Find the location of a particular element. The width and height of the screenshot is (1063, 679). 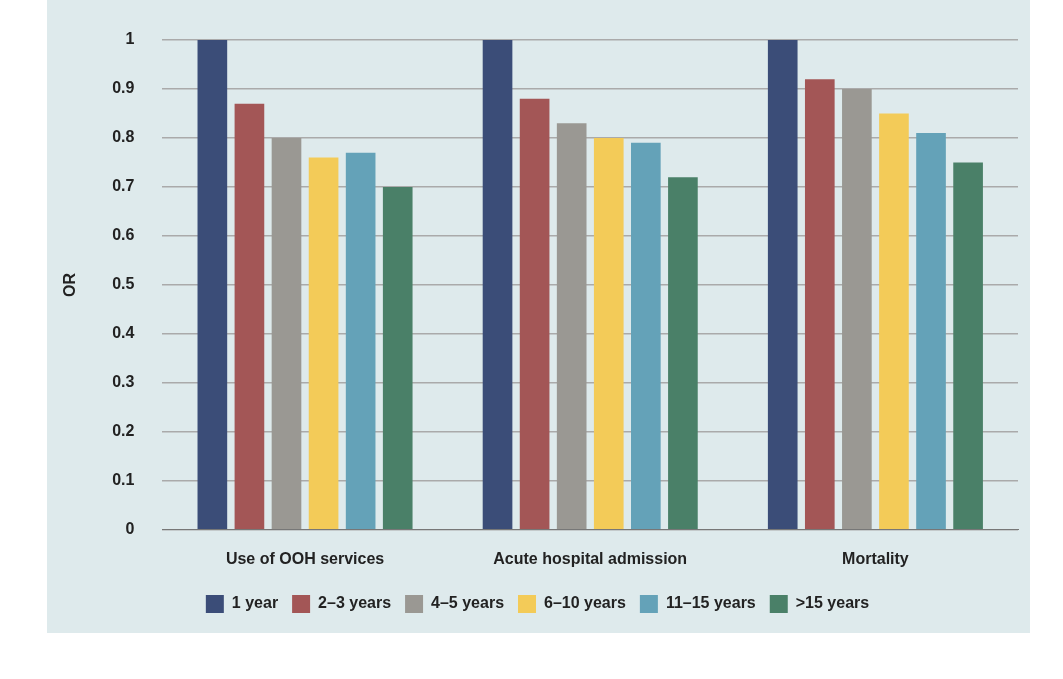

x-tick-label: Use of OOH services is located at coordinates (305, 558).